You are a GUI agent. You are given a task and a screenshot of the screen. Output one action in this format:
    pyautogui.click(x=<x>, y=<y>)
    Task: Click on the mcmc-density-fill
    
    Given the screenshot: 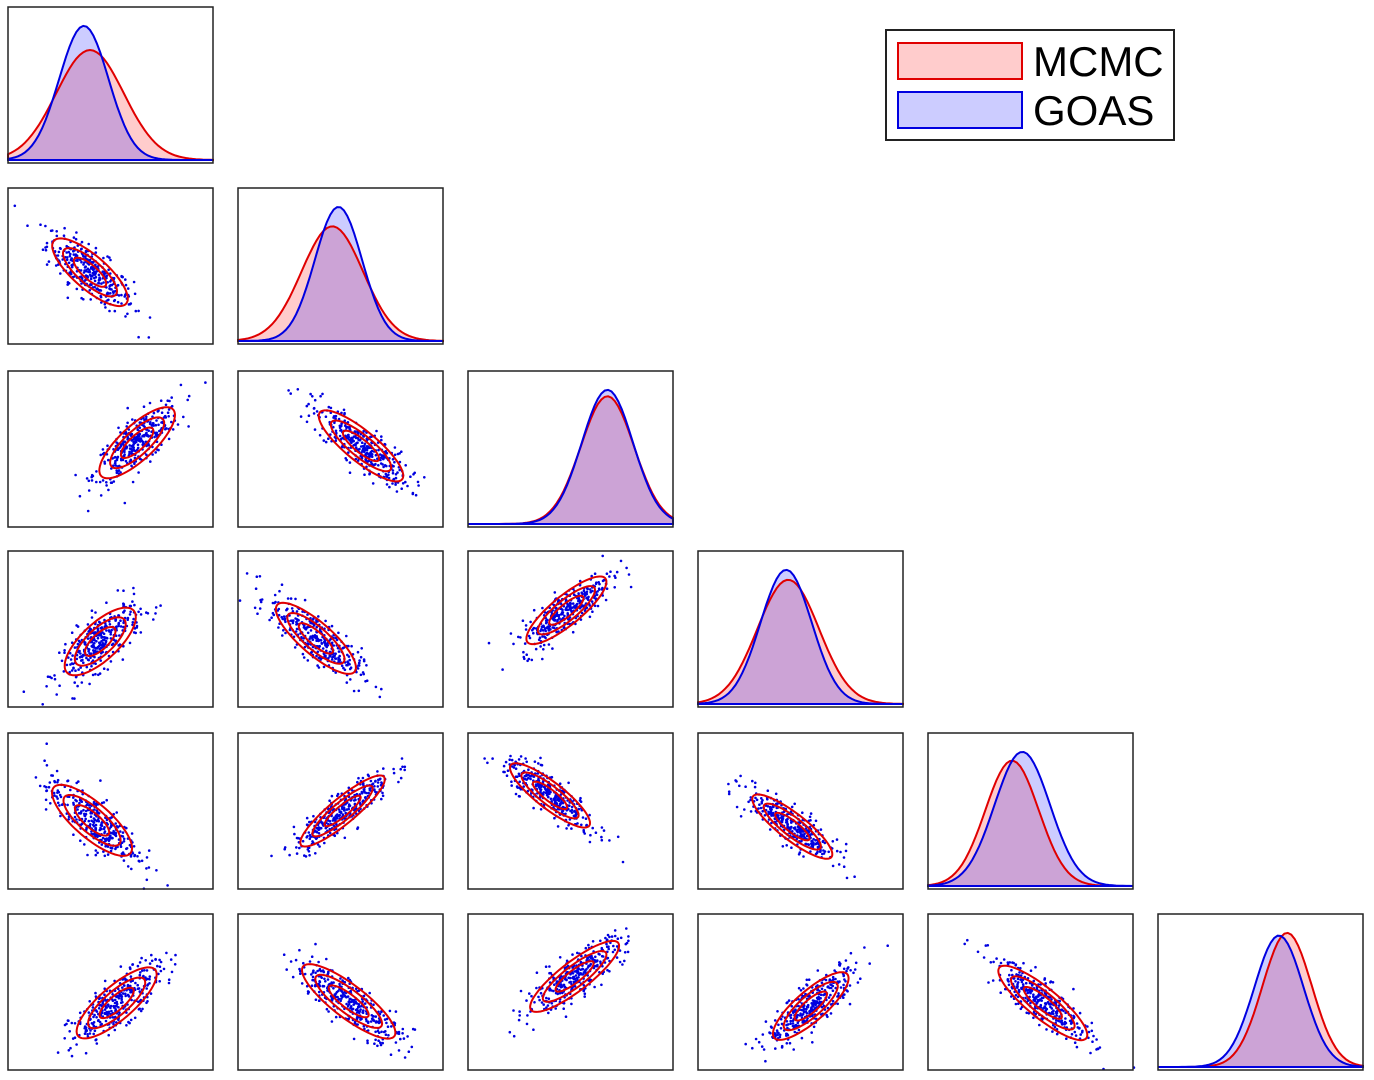 What is the action you would take?
    pyautogui.click(x=800, y=641)
    